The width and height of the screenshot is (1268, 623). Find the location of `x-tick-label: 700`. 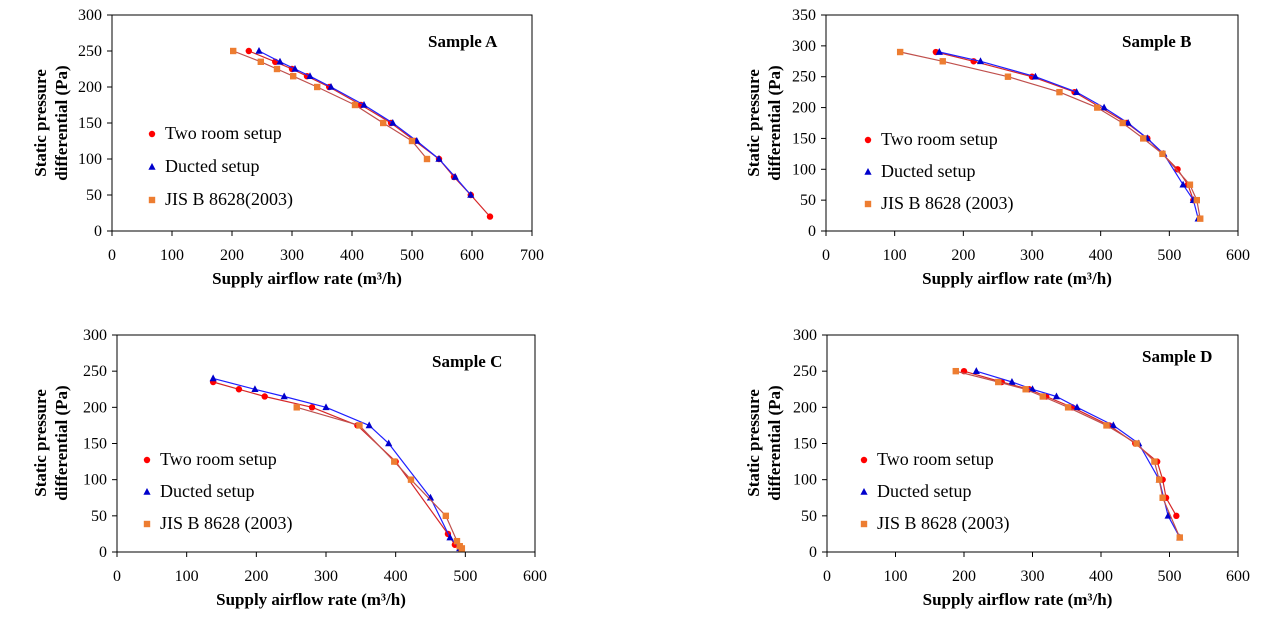

x-tick-label: 700 is located at coordinates (532, 255).